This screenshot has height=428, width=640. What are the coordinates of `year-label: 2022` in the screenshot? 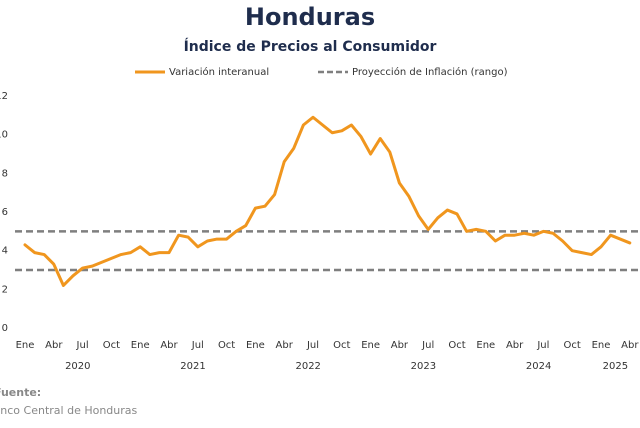 It's located at (307, 366).